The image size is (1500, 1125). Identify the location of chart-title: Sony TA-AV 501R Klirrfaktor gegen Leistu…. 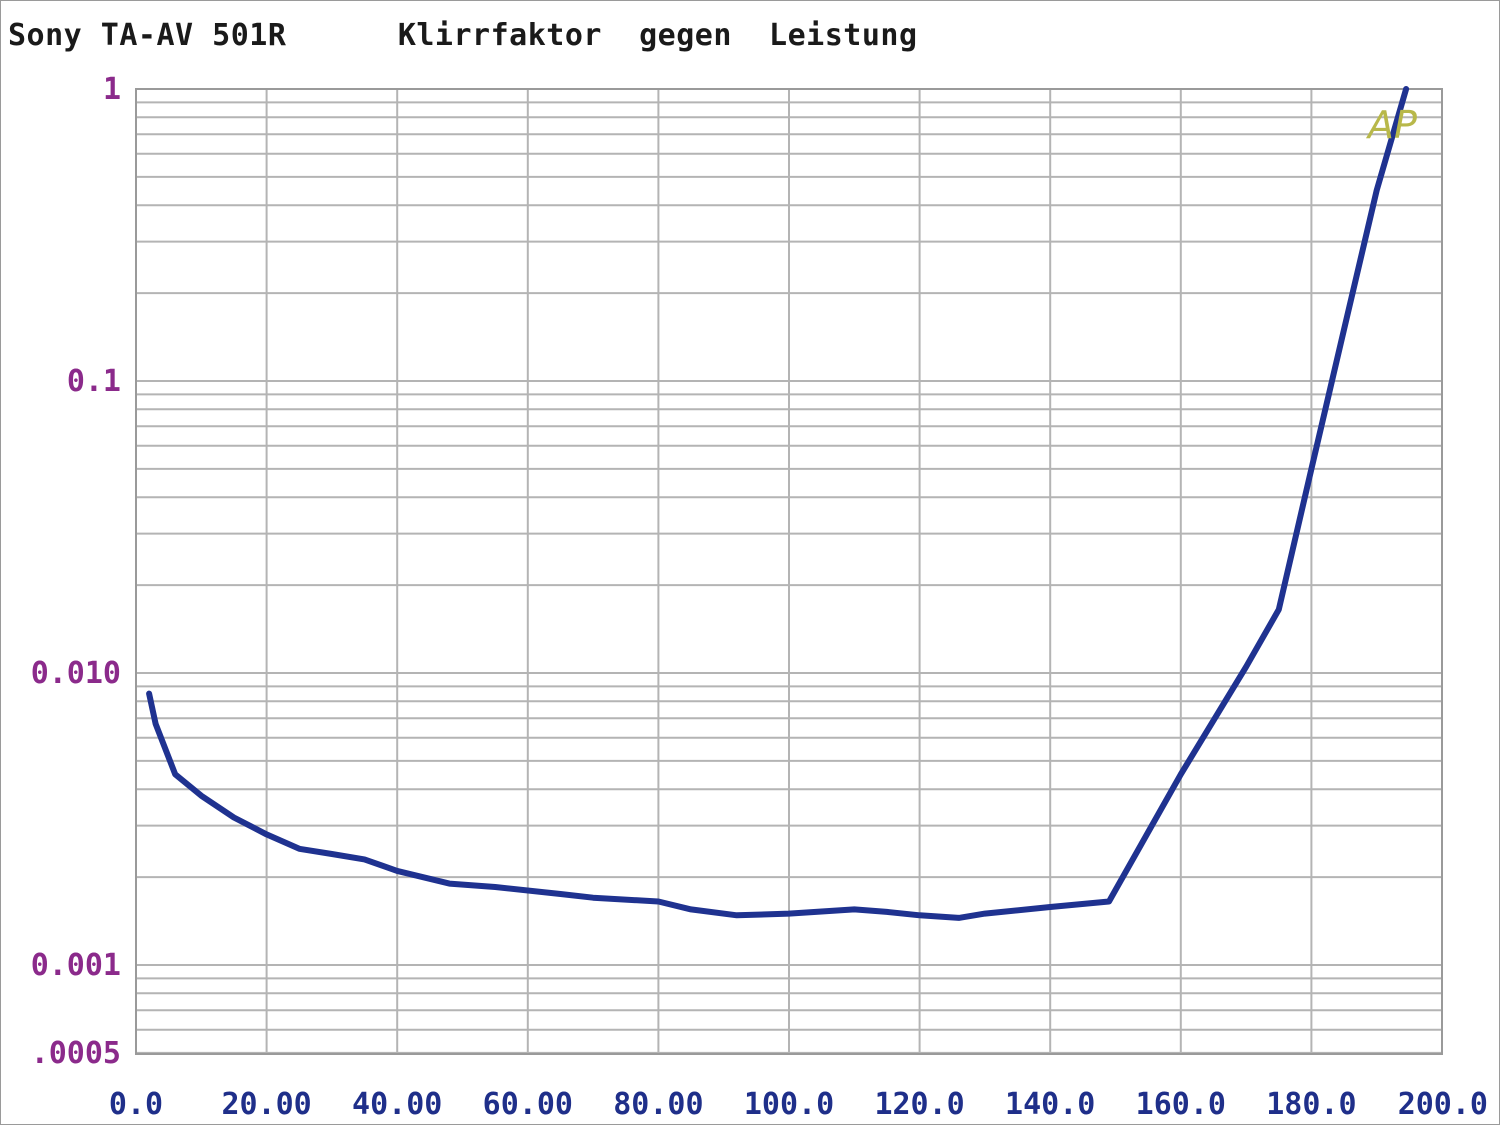
(463, 35).